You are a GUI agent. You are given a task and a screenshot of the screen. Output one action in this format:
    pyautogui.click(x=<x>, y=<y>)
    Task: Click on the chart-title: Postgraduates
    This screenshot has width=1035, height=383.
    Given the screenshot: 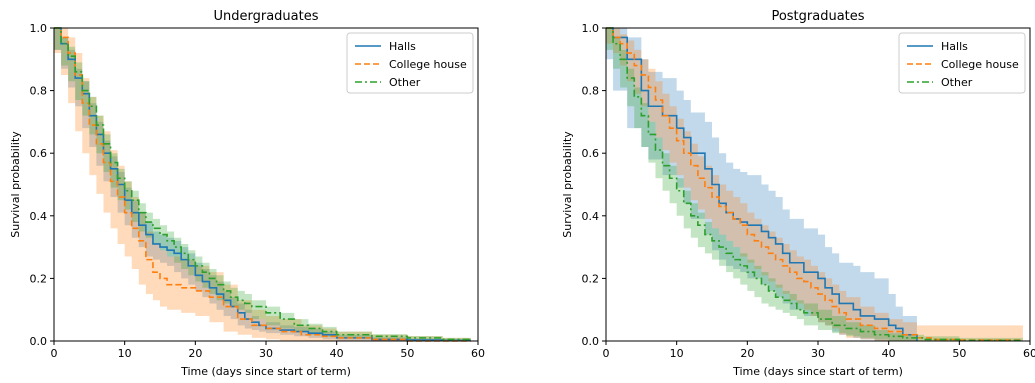 What is the action you would take?
    pyautogui.click(x=817, y=16)
    